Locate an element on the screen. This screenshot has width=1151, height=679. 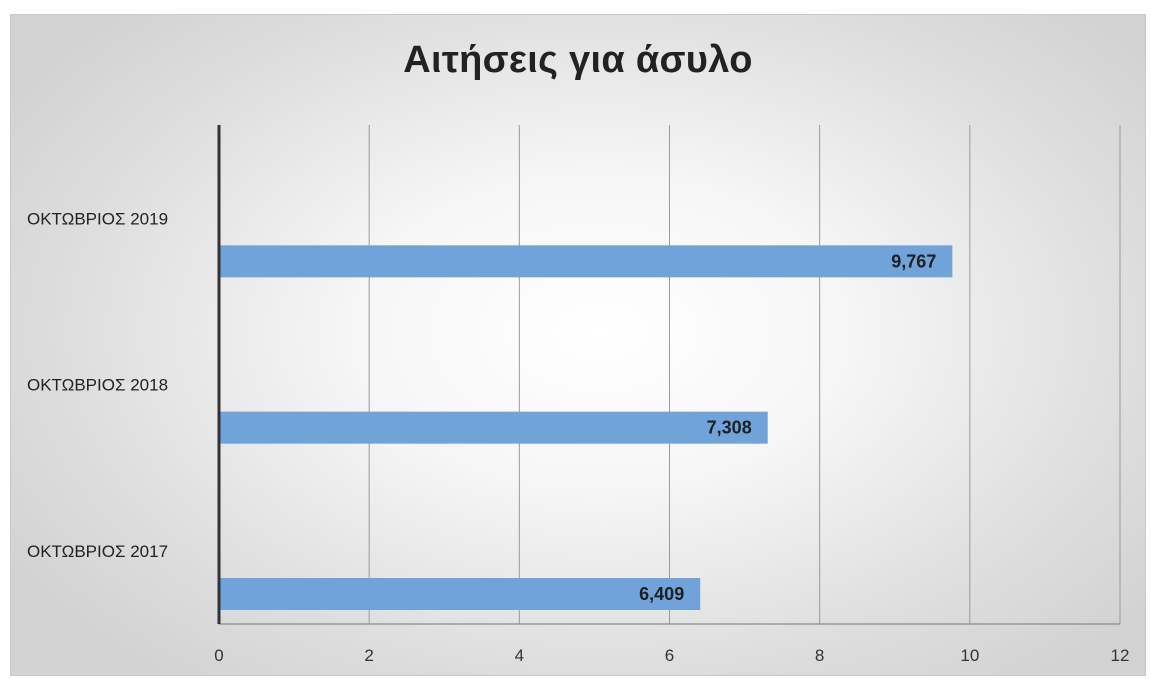
chart-title: Αιτήσεις για άσυλο is located at coordinates (578, 60).